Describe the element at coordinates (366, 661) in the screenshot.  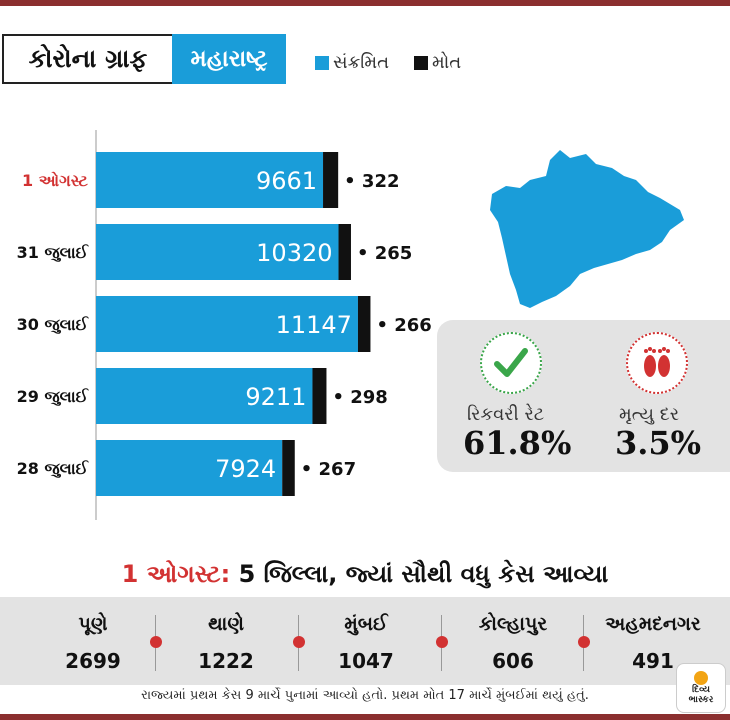
I see `district-value: 1047` at that location.